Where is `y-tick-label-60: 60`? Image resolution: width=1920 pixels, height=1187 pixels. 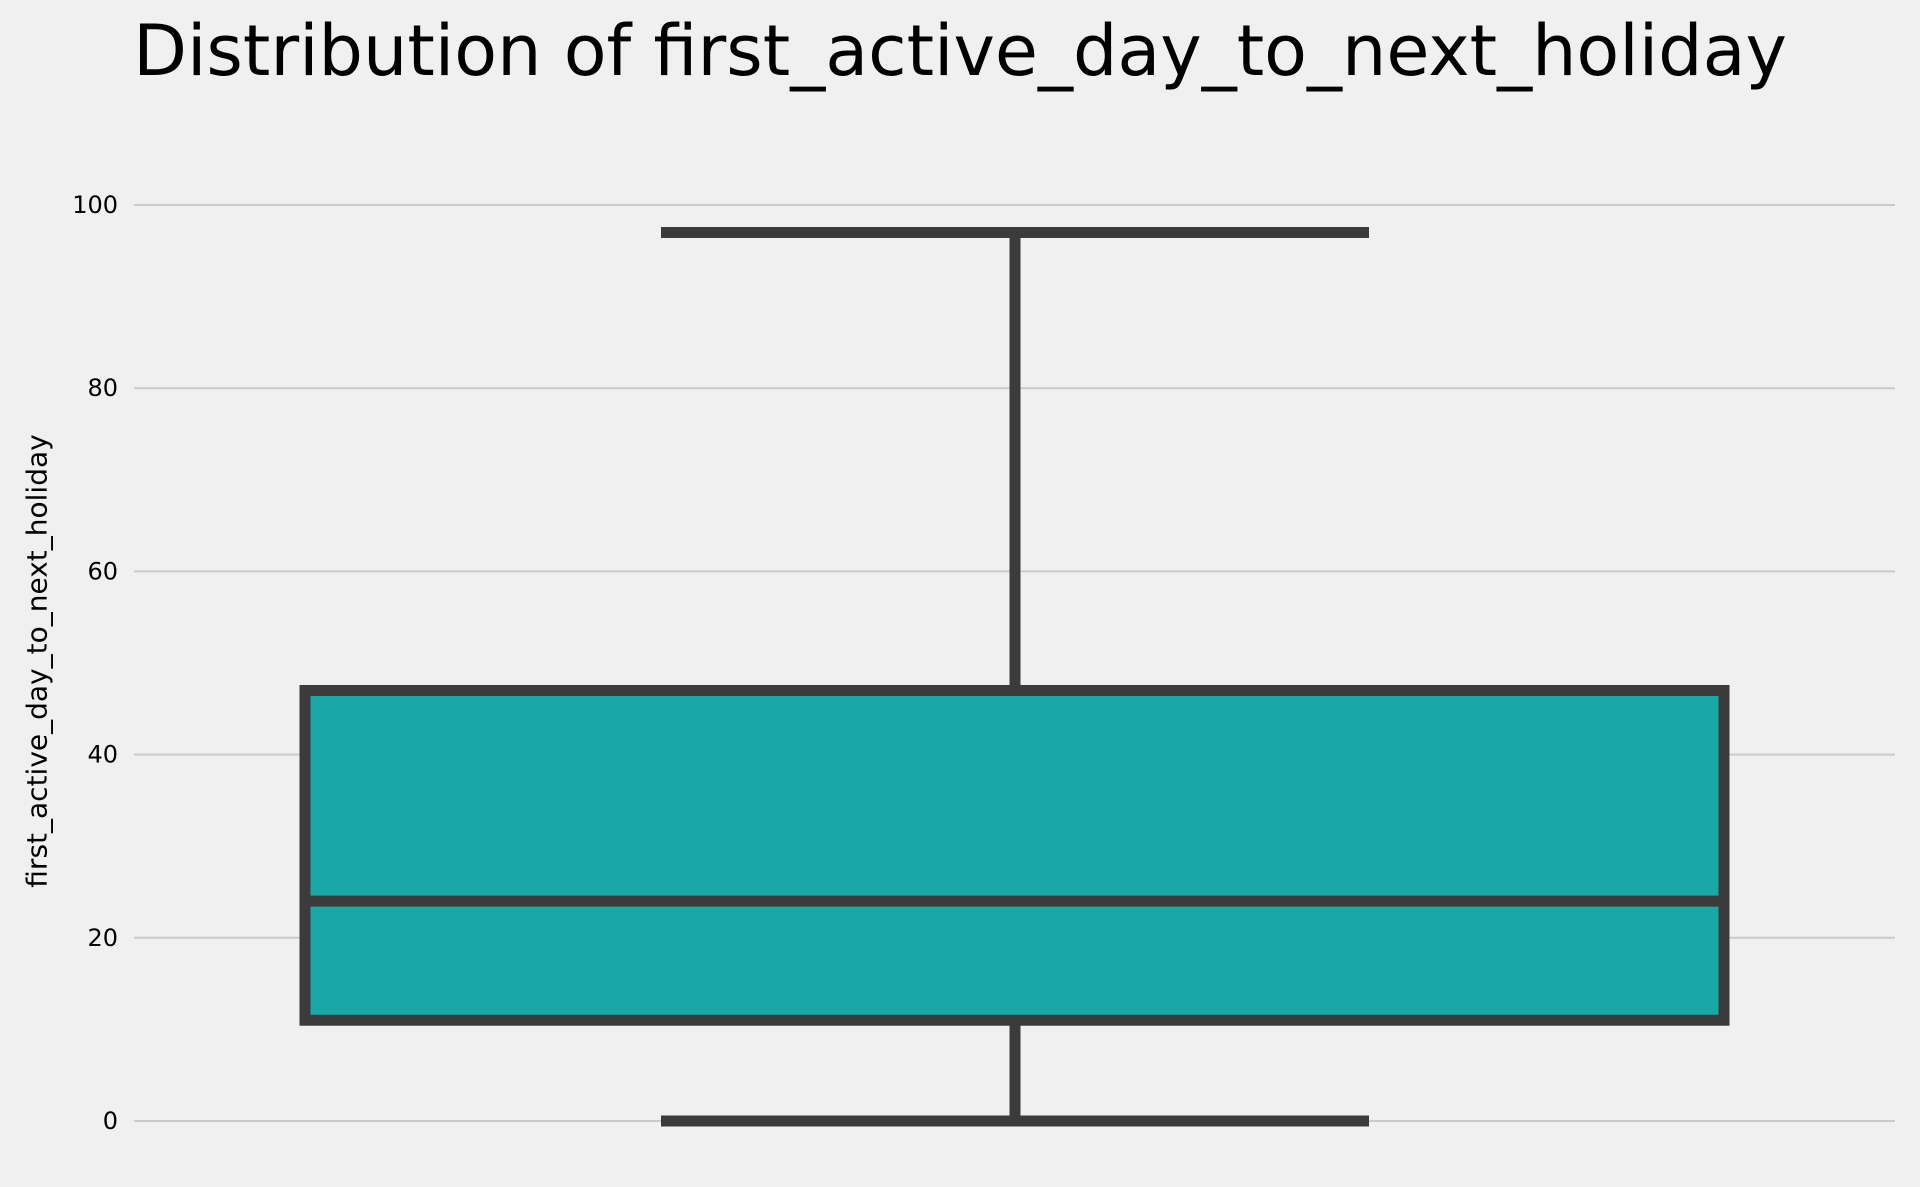
y-tick-label-60: 60 is located at coordinates (102, 571).